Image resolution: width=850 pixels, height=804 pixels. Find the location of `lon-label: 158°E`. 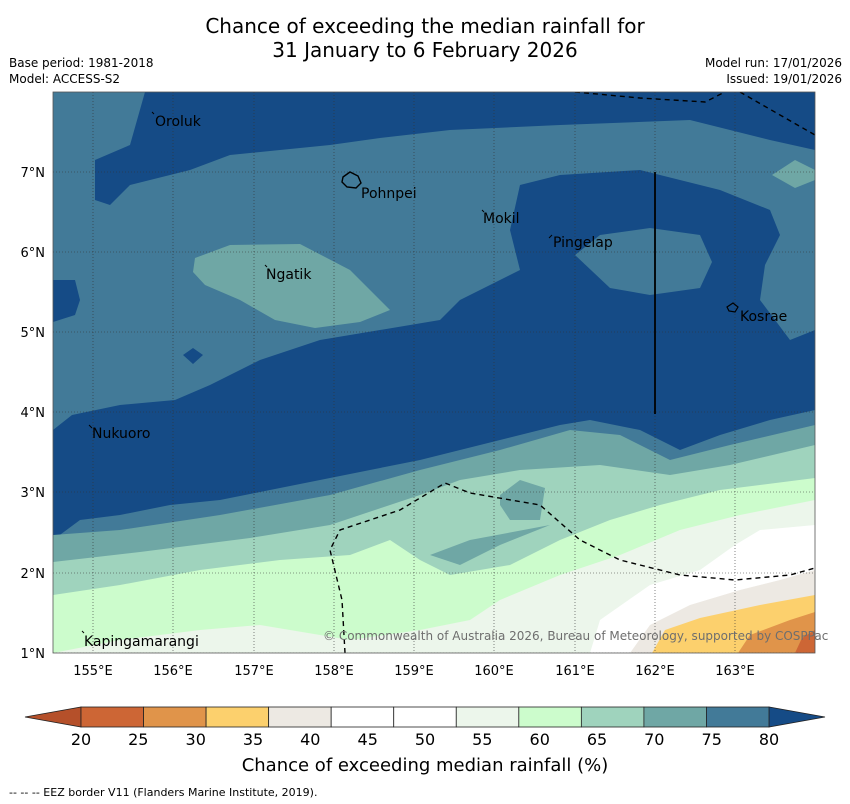

lon-label: 158°E is located at coordinates (334, 671).